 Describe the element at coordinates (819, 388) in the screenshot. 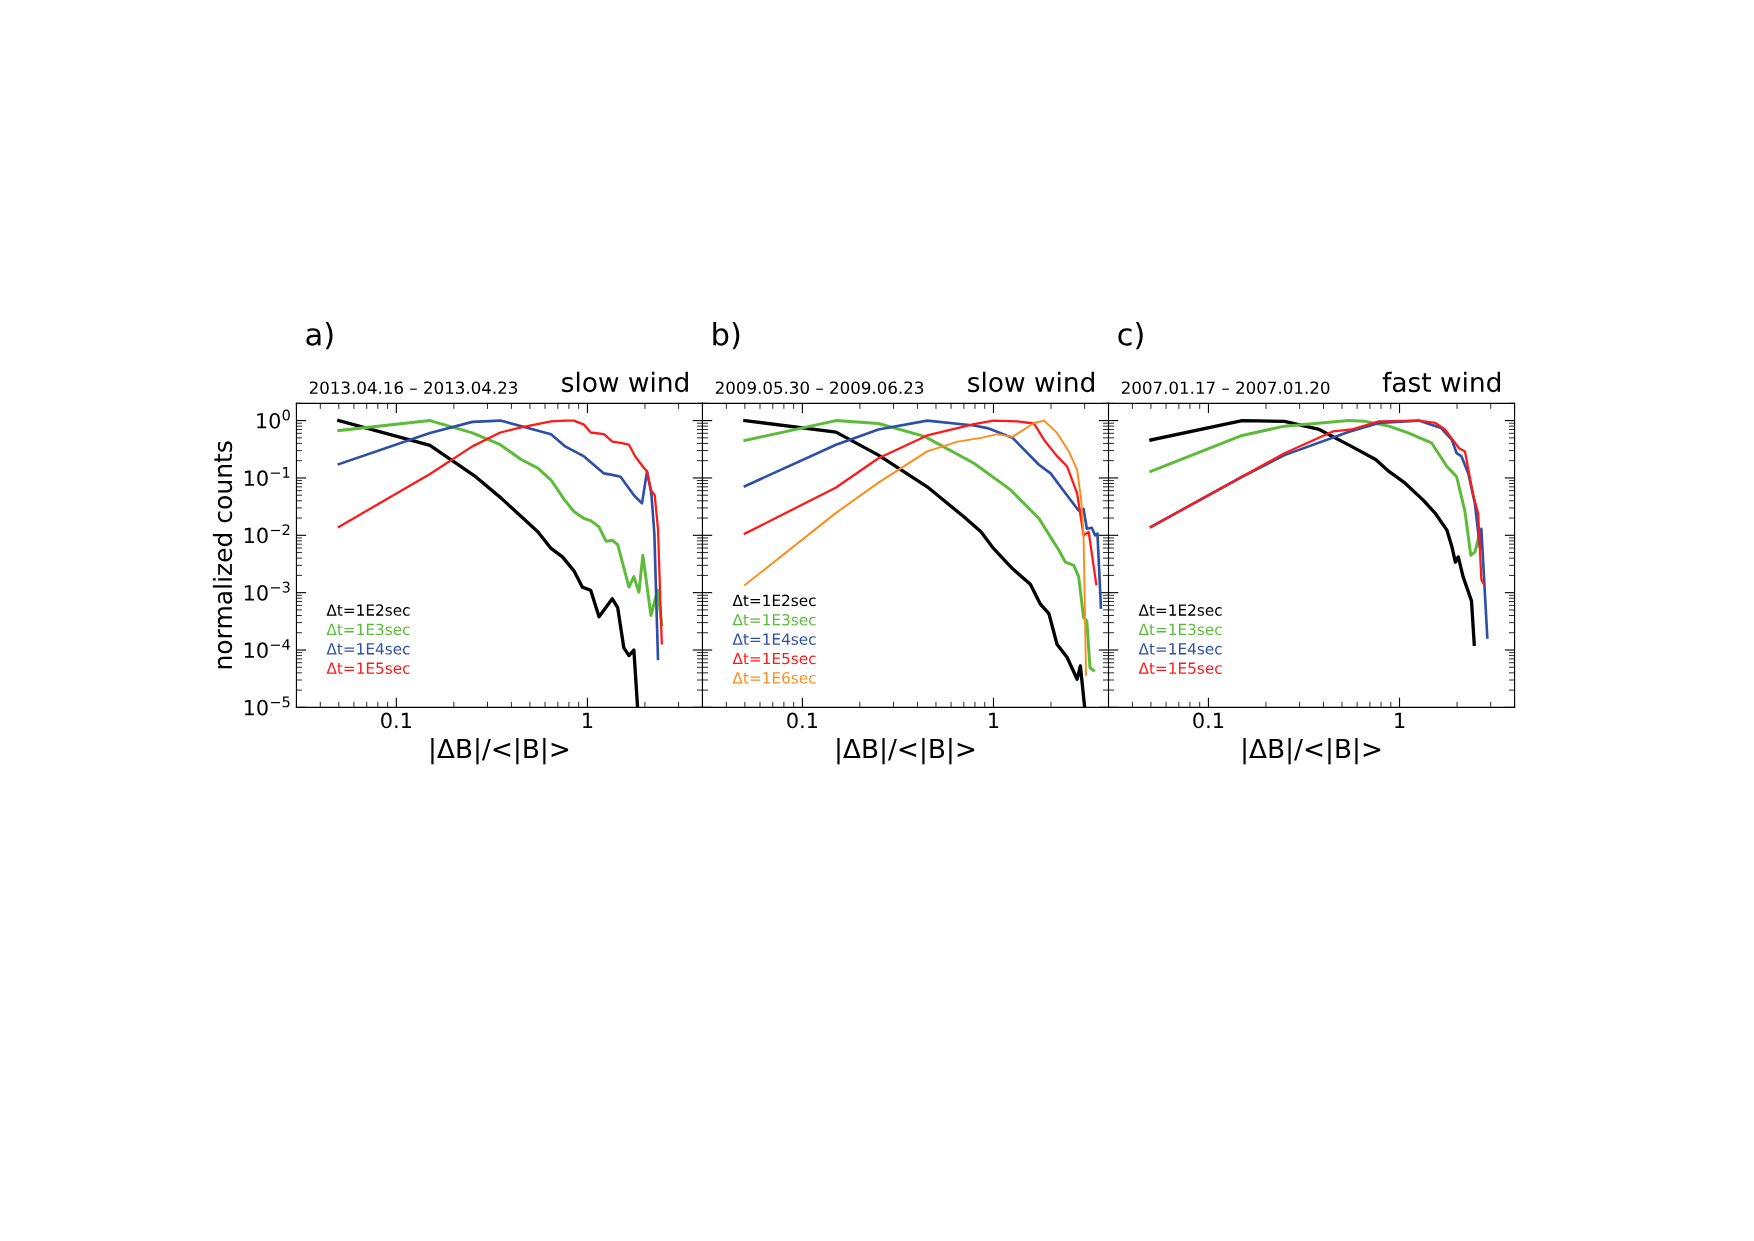

I see `chart-subtitle: 2009.05.30 – 2009.06.23` at that location.